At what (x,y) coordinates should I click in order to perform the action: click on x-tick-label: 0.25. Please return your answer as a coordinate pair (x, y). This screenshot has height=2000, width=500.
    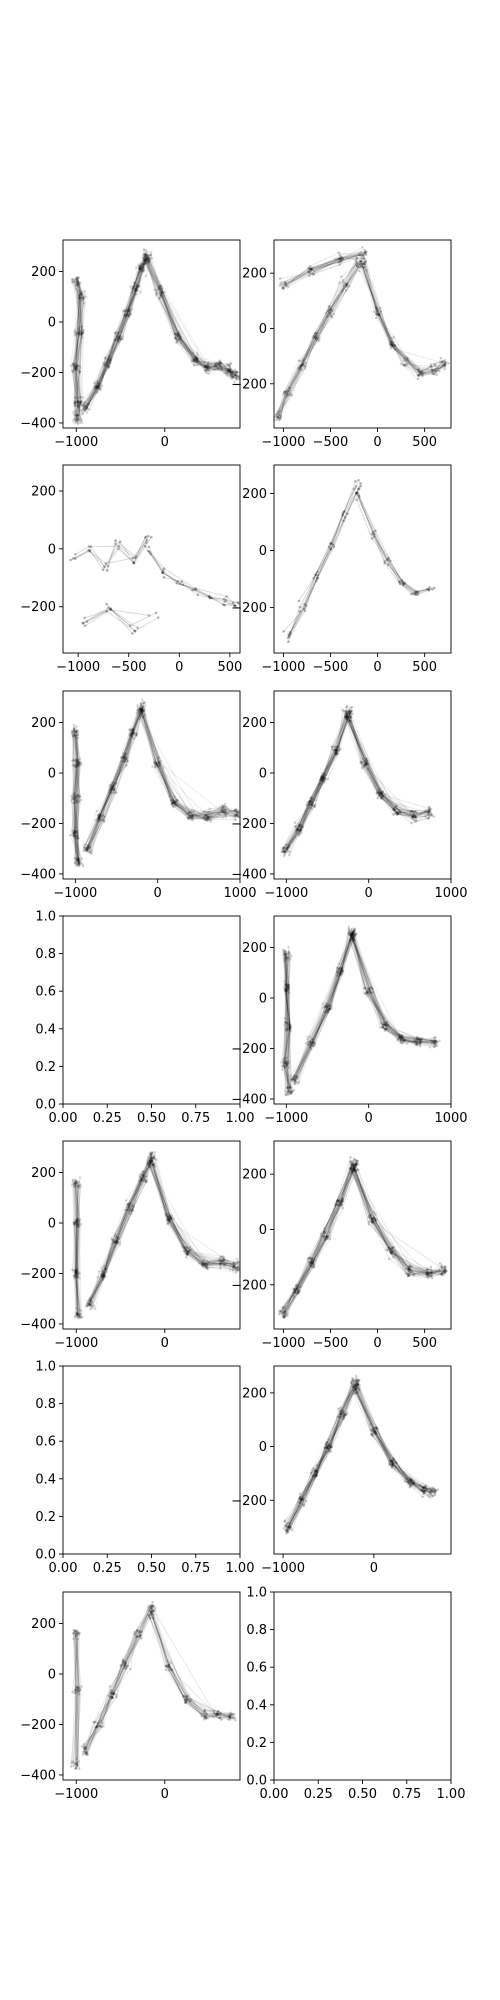
    Looking at the image, I should click on (107, 1118).